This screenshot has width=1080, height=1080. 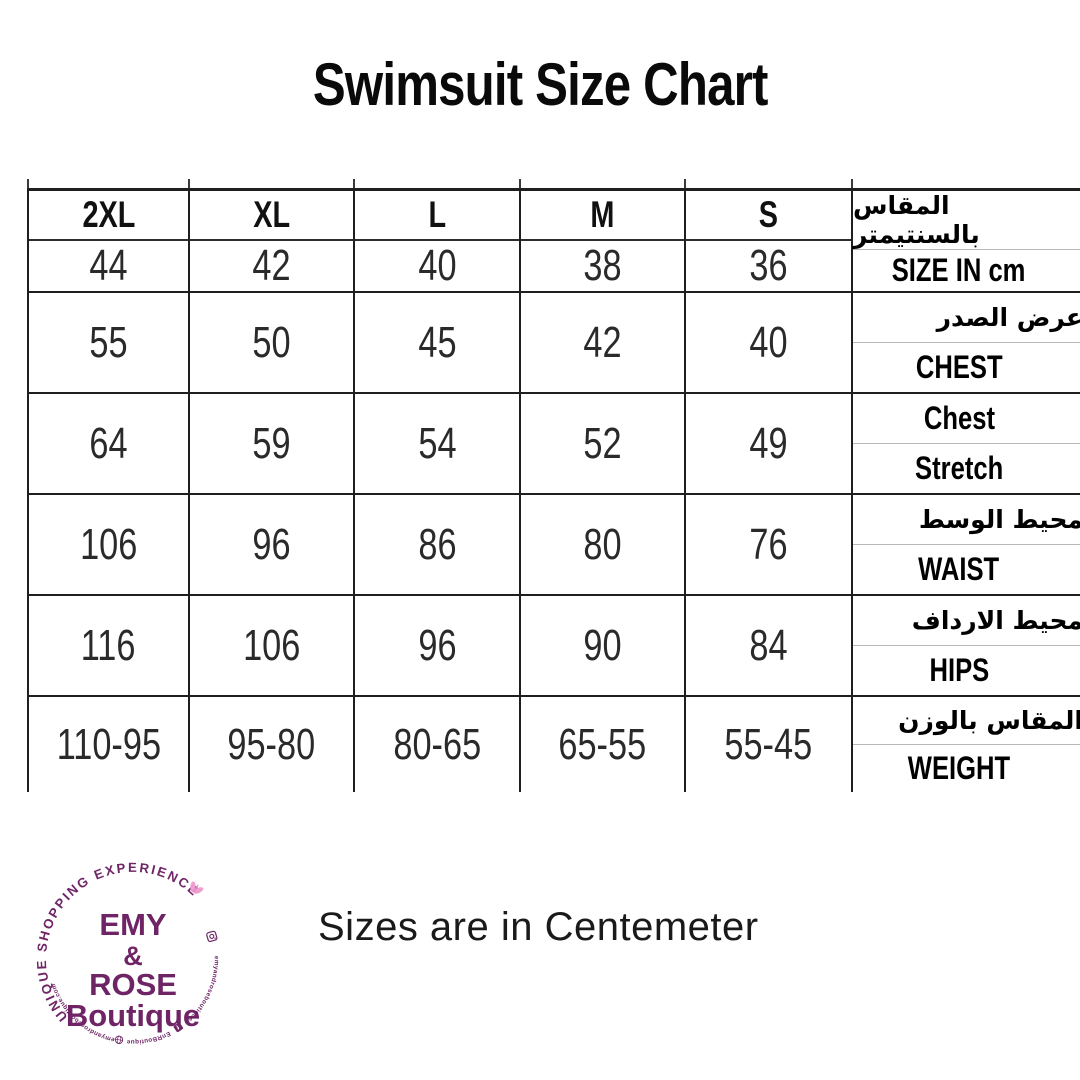 I want to click on row-label-arabic: المقاس بالوزن, so click(x=966, y=721).